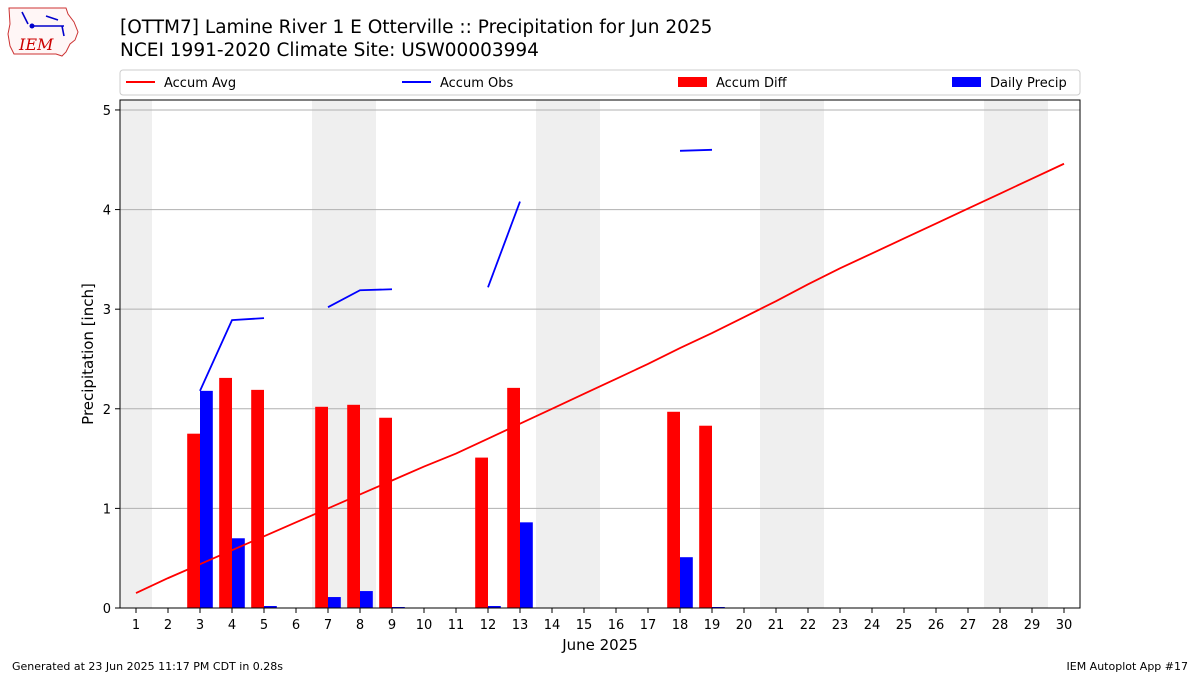 This screenshot has width=1200, height=675. What do you see at coordinates (1000, 625) in the screenshot?
I see `x-tick-label-28: 28` at bounding box center [1000, 625].